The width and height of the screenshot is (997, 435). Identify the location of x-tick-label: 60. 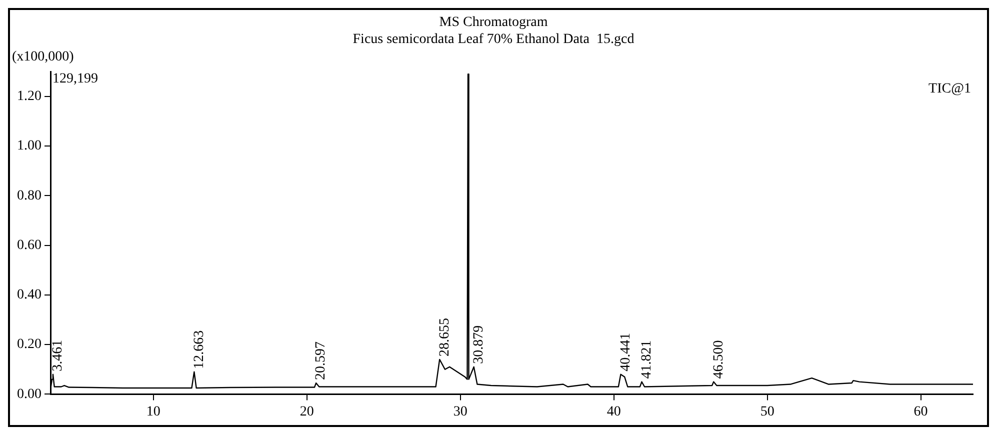
(921, 412).